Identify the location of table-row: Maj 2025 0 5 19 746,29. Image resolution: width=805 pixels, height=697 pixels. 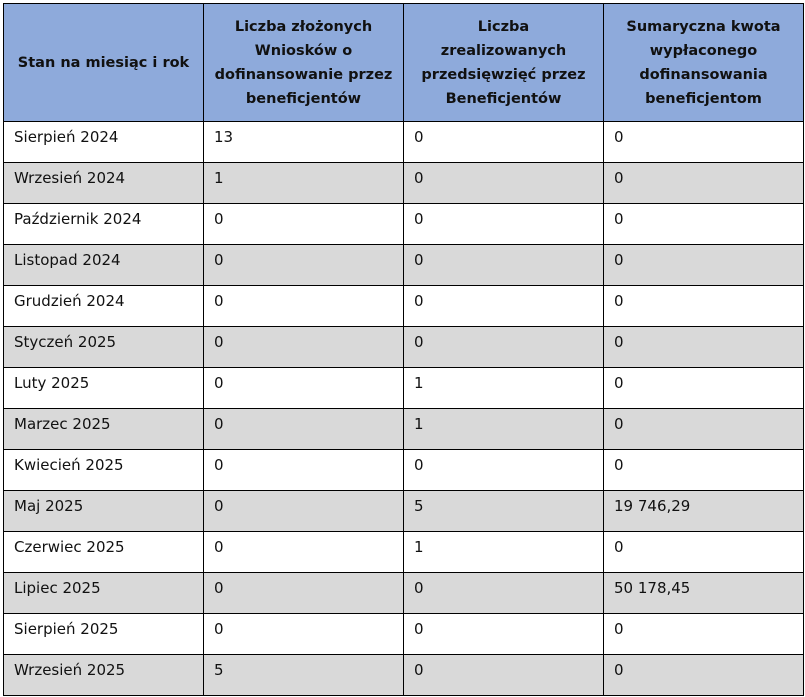
(403, 511).